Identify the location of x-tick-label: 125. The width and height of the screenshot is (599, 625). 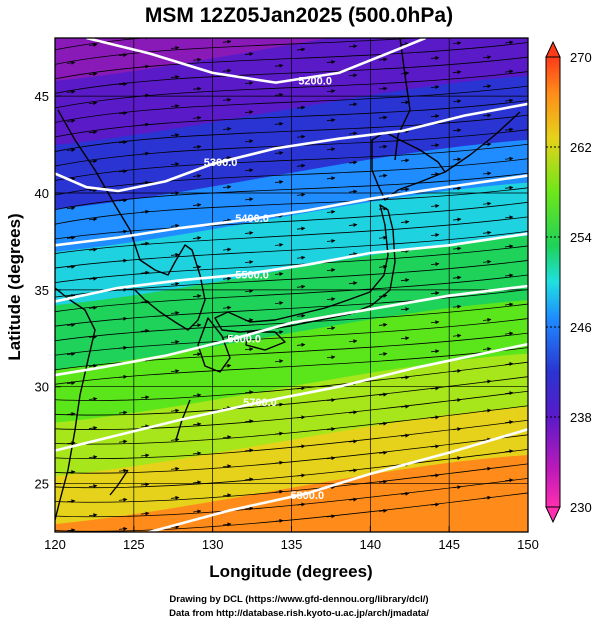
(134, 544).